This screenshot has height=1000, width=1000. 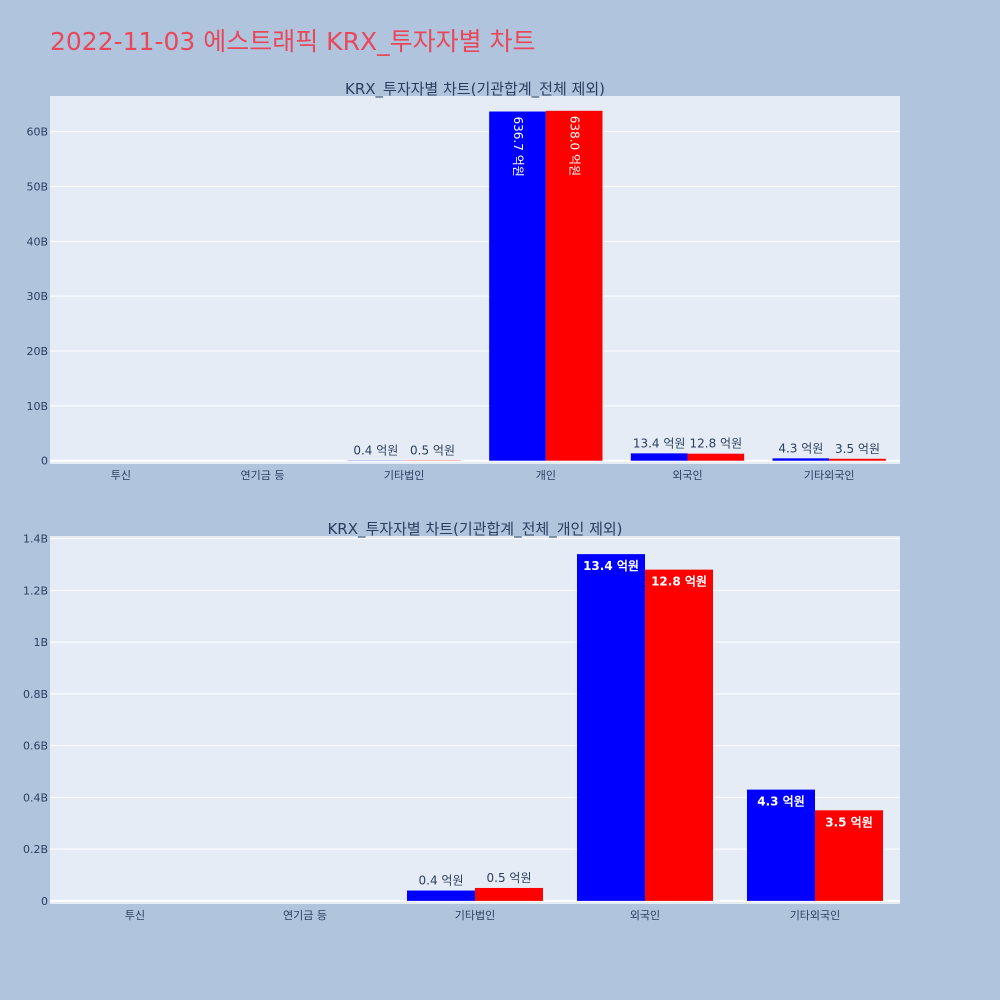 I want to click on x-tick-label: 개인, so click(x=546, y=474).